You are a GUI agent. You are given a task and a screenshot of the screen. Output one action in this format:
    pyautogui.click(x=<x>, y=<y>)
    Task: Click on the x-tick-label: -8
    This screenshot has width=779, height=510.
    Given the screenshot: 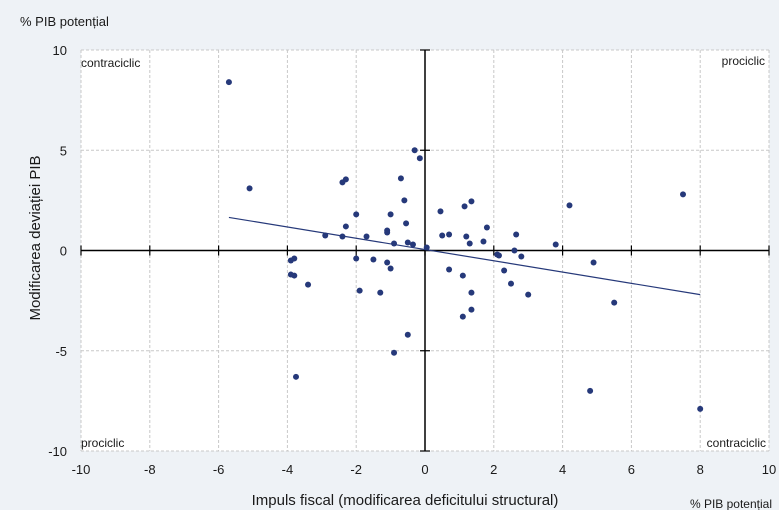 What is the action you would take?
    pyautogui.click(x=150, y=469)
    